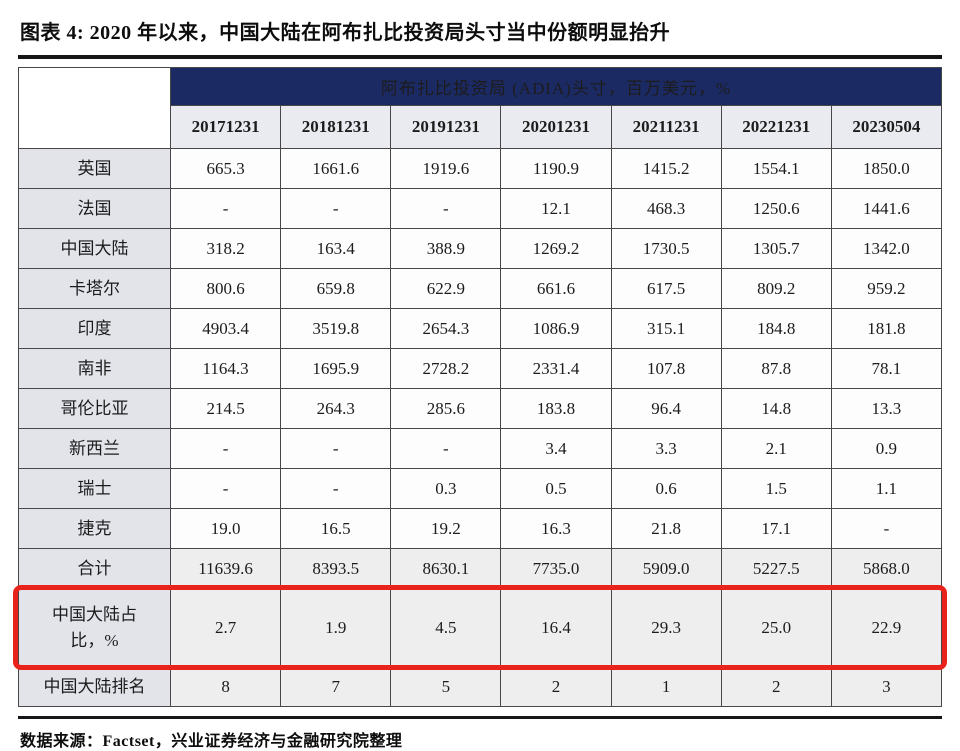  What do you see at coordinates (94, 408) in the screenshot?
I see `row-label: 哥伦比亚` at bounding box center [94, 408].